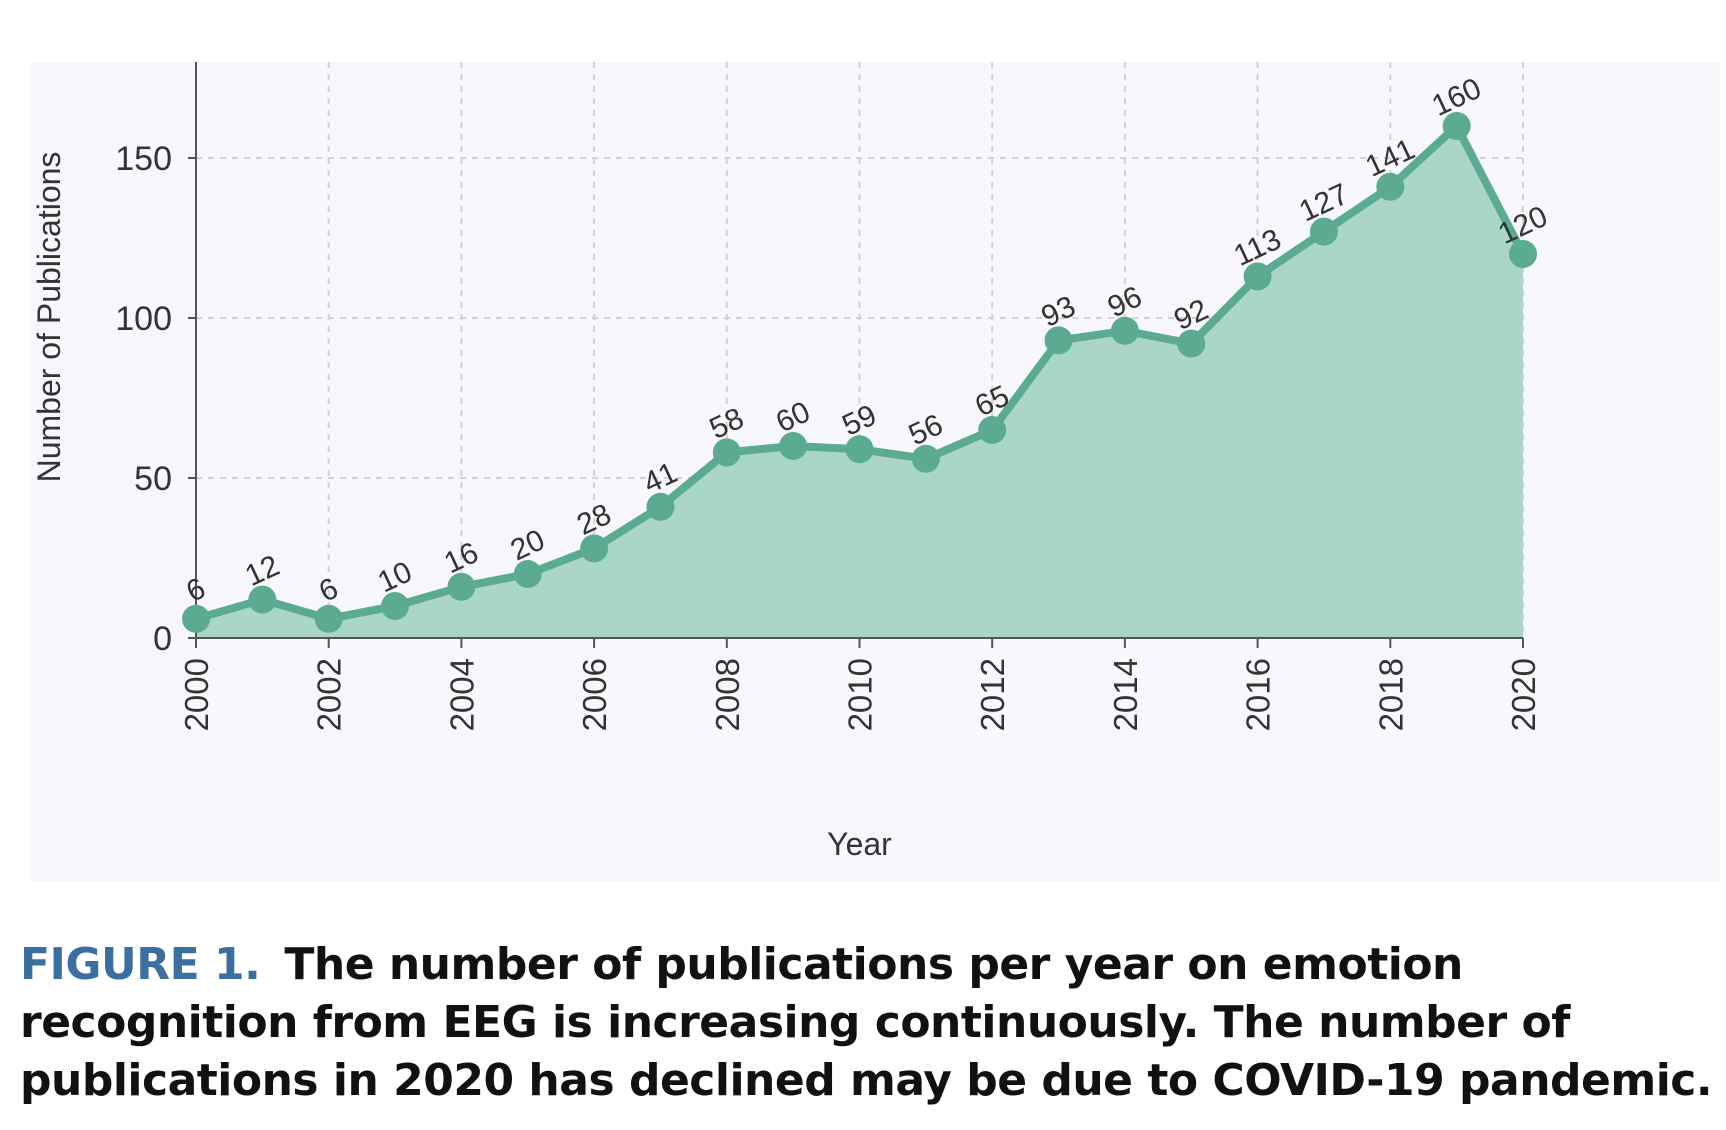 The image size is (1726, 1130). Describe the element at coordinates (395, 577) in the screenshot. I see `data-label: 10` at that location.